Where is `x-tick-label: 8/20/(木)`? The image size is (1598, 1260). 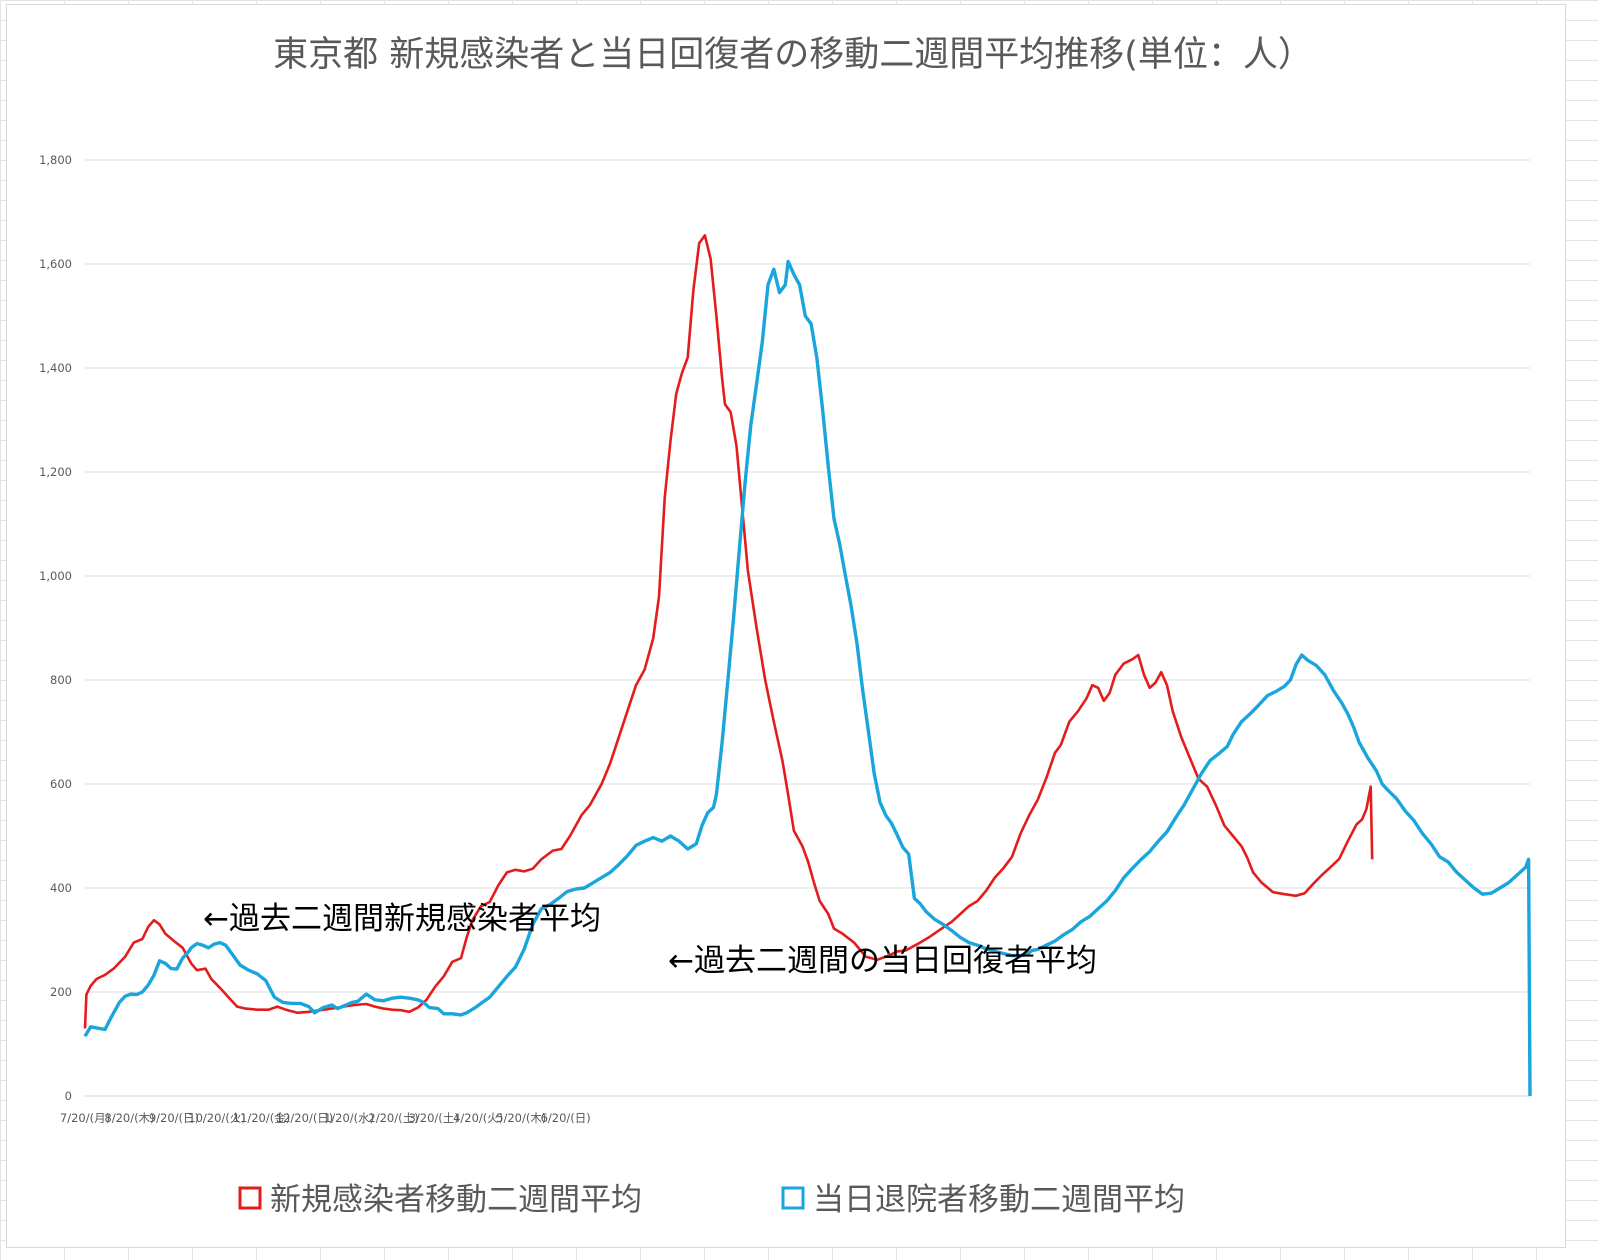 x-tick-label: 8/20/(木) is located at coordinates (129, 1118).